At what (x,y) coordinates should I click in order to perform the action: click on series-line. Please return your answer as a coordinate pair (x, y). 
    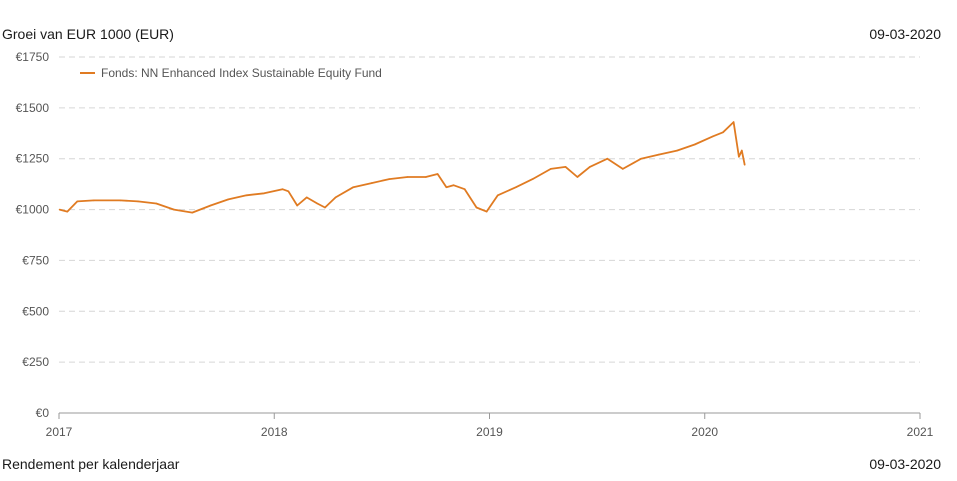
    Looking at the image, I should click on (402, 167).